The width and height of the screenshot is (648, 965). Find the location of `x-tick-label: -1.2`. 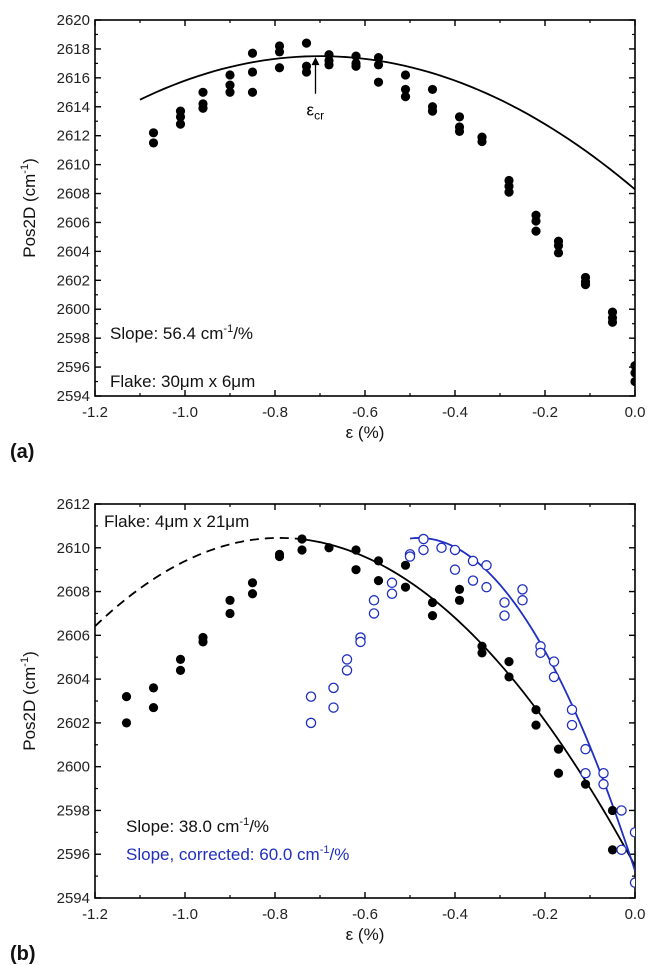

x-tick-label: -1.2 is located at coordinates (95, 914).